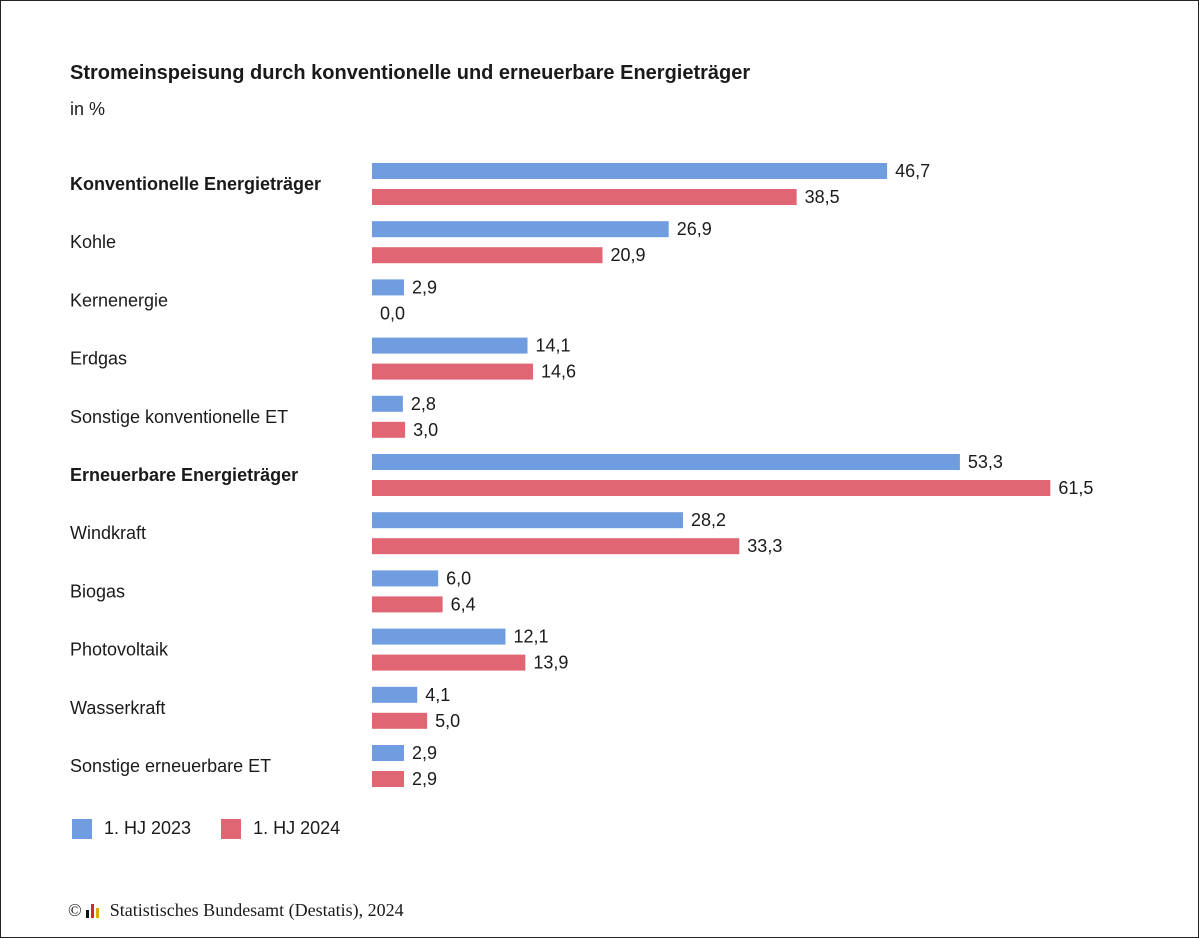  What do you see at coordinates (553, 346) in the screenshot?
I see `data-label-series-1: 14,1` at bounding box center [553, 346].